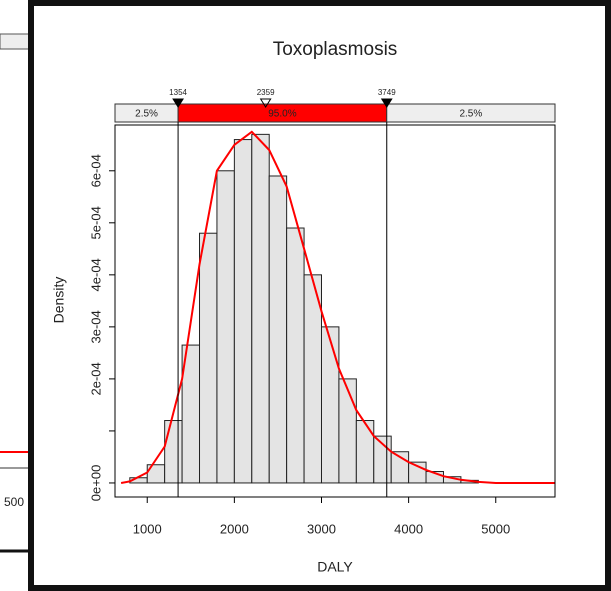 This screenshot has width=611, height=591. Describe the element at coordinates (95, 326) in the screenshot. I see `y-tick-label: 3e-04` at that location.